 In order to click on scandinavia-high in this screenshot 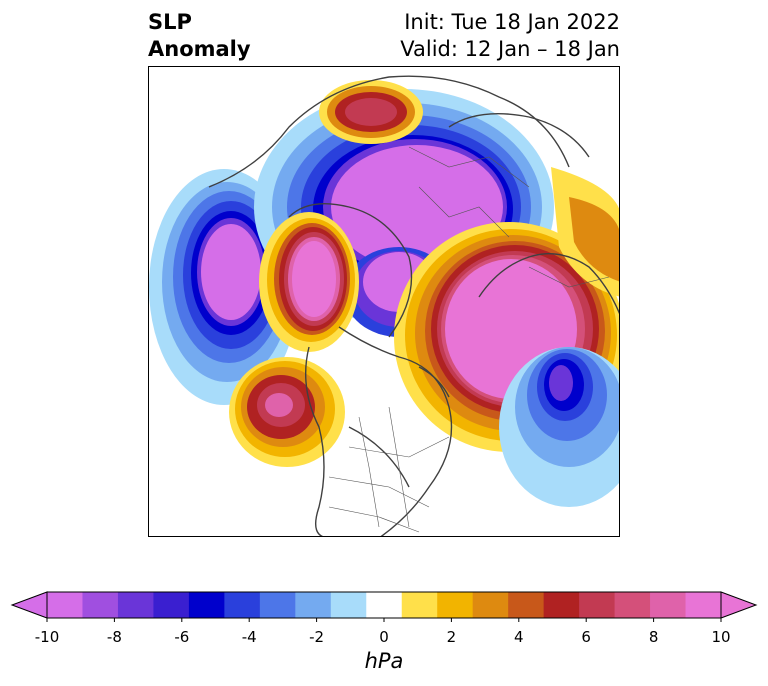, I will do `click(371, 112)`.